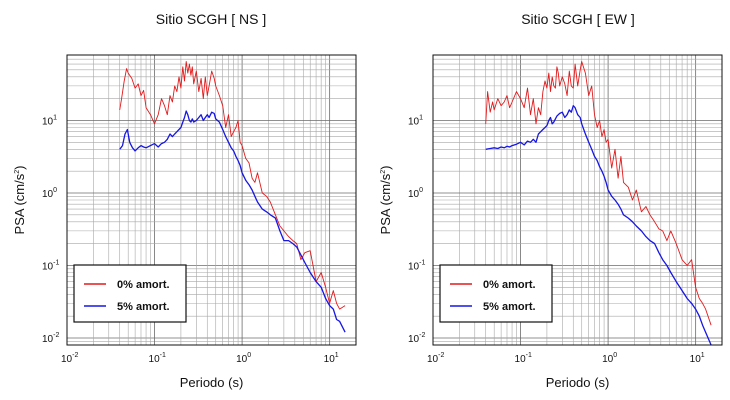 The image size is (730, 400). I want to click on chart-title: Sitio SCGH [ EW ], so click(578, 19).